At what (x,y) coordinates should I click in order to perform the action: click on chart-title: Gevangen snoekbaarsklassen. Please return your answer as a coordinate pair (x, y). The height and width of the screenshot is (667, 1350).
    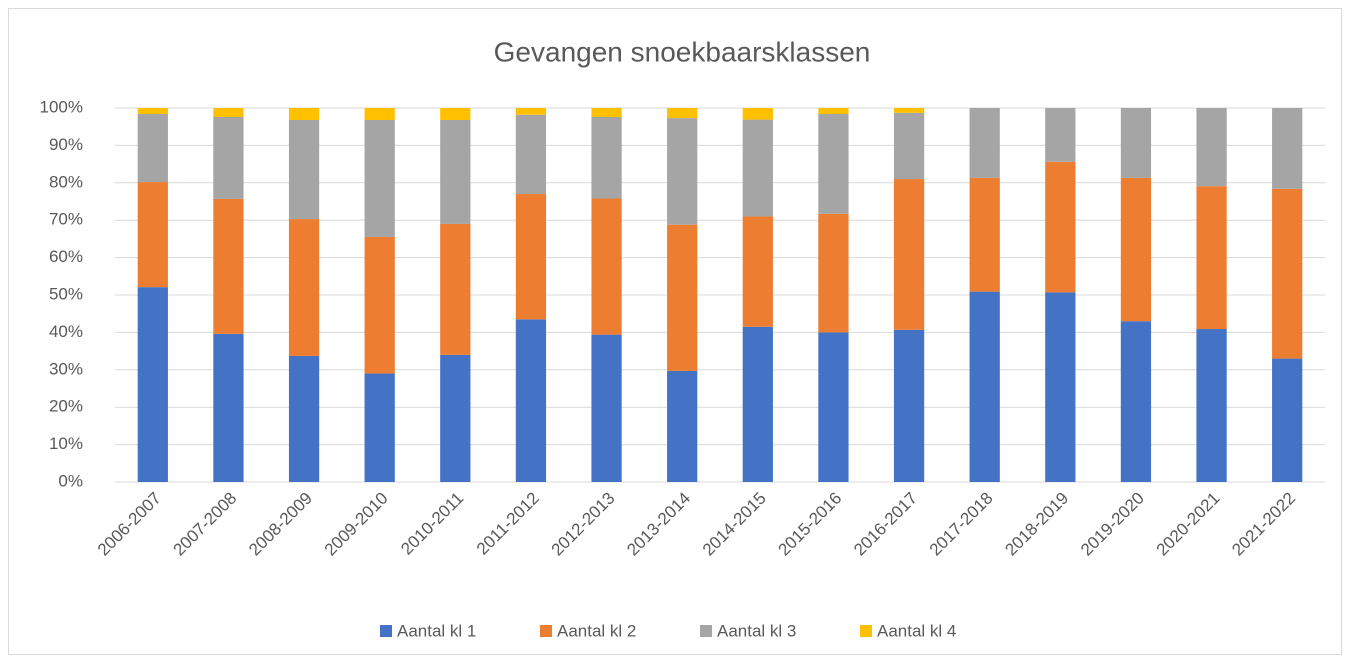
    Looking at the image, I should click on (682, 51).